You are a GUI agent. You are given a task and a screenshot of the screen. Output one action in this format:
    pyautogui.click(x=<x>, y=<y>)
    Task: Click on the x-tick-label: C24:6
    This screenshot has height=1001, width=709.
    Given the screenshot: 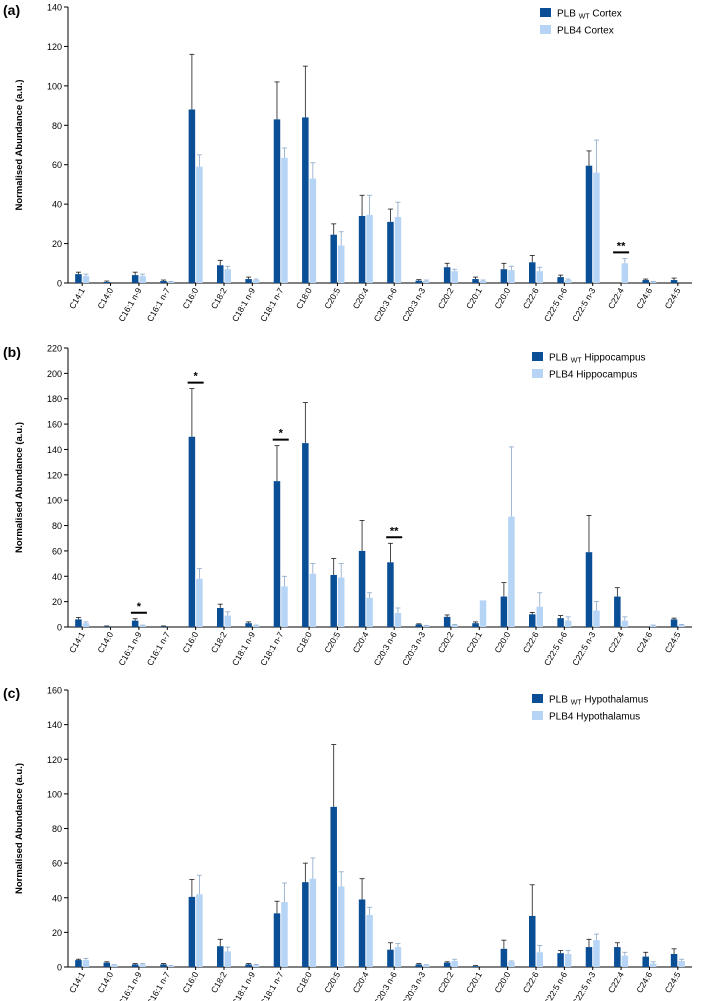 What is the action you would take?
    pyautogui.click(x=644, y=642)
    